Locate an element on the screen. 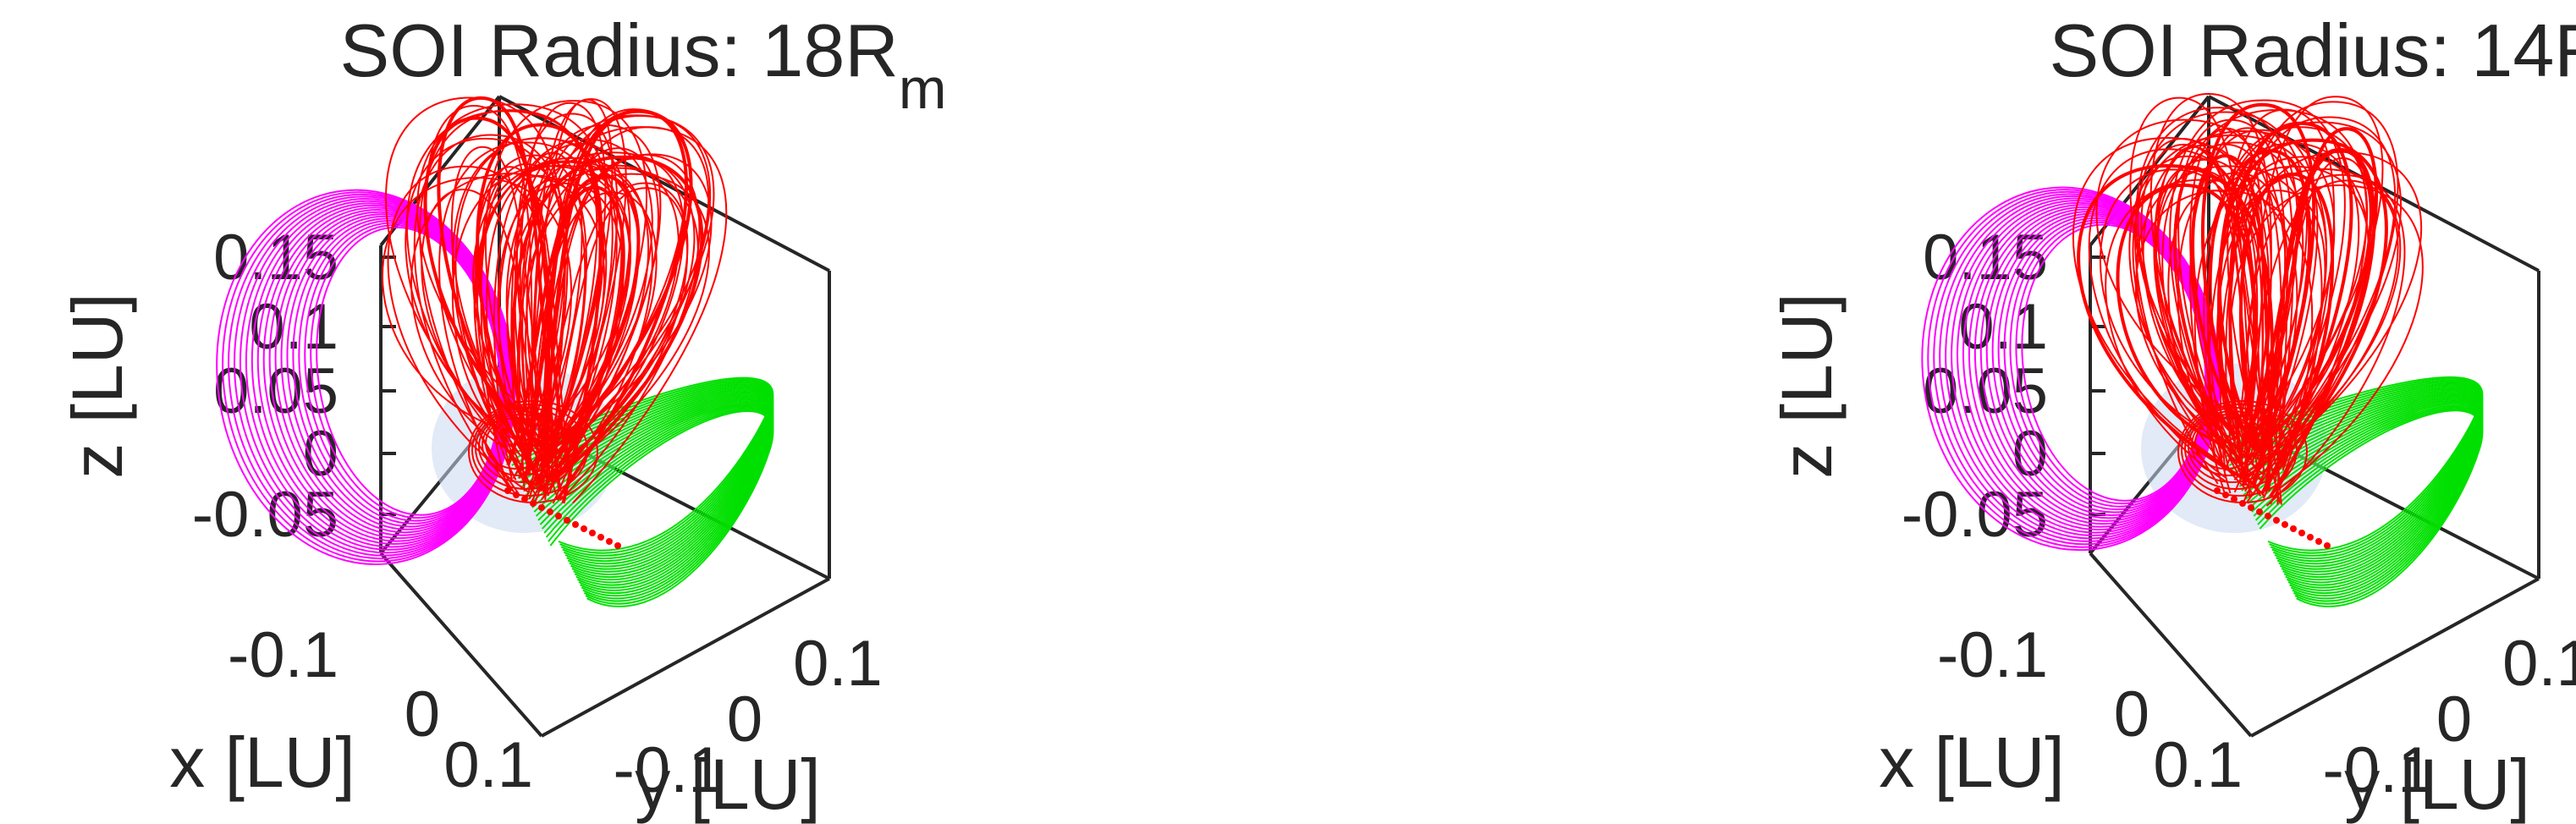  z-tick-label: -0.05 is located at coordinates (1975, 515).